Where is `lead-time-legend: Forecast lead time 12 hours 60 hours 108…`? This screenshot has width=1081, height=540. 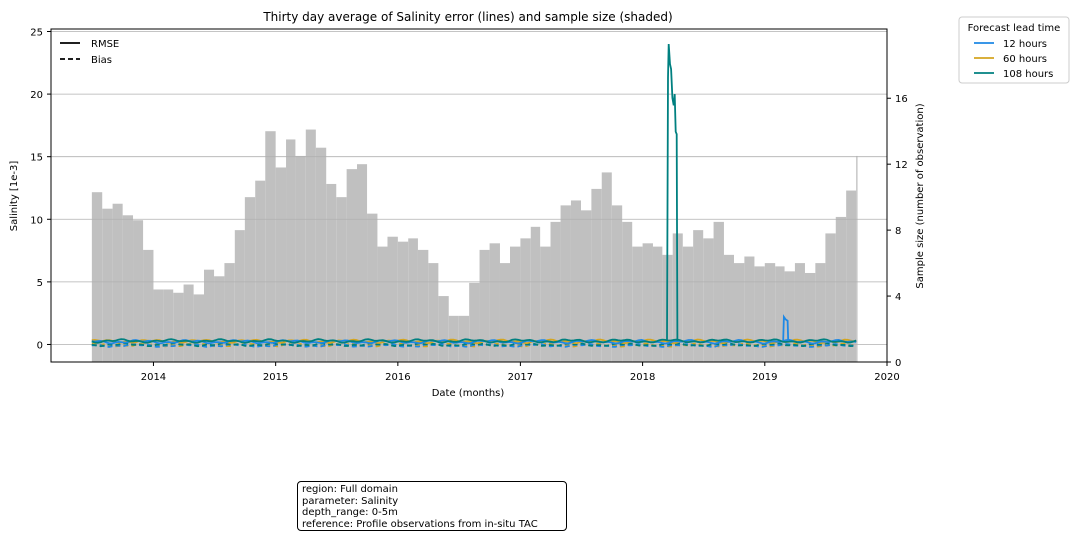 lead-time-legend: Forecast lead time 12 hours 60 hours 108… is located at coordinates (1014, 50).